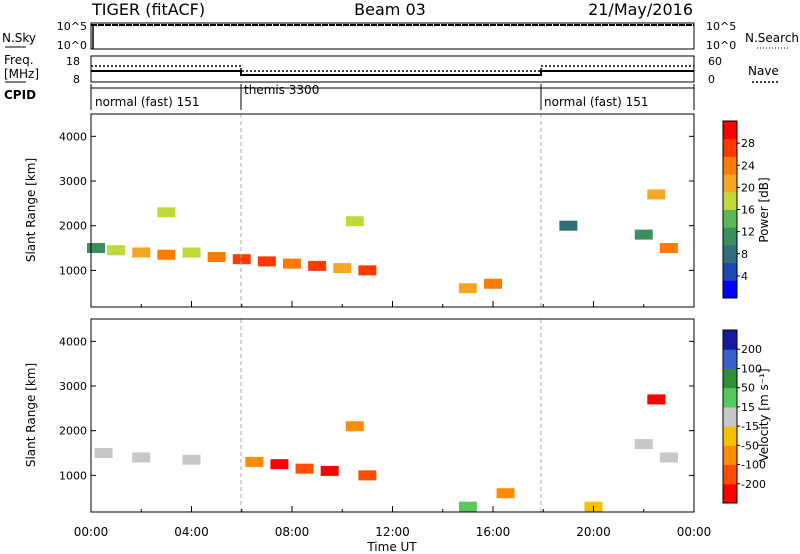 The width and height of the screenshot is (800, 554). I want to click on nsky-tick-bottom: 10^0, so click(72, 45).